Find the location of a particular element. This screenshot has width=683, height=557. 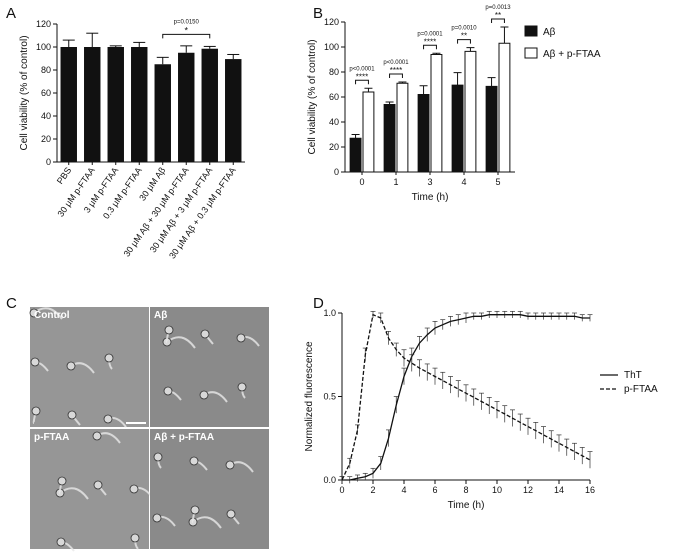

stars: * is located at coordinates (186, 30).